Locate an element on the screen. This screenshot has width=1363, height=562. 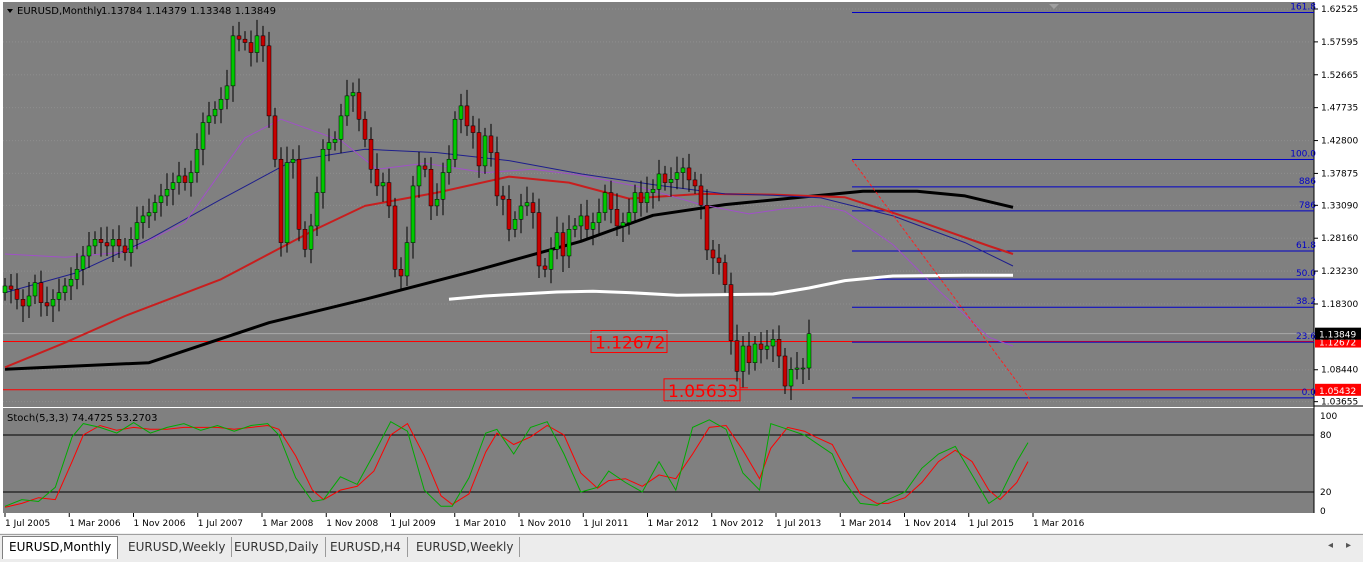
price-tick-label: 1.33090 is located at coordinates (1339, 206).